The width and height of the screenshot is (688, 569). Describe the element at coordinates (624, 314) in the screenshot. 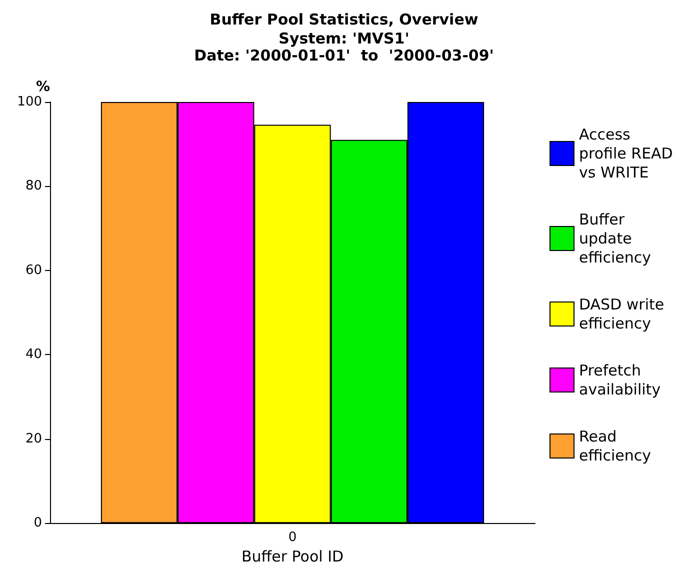

I see `legend-label: DASD write efficiency` at that location.